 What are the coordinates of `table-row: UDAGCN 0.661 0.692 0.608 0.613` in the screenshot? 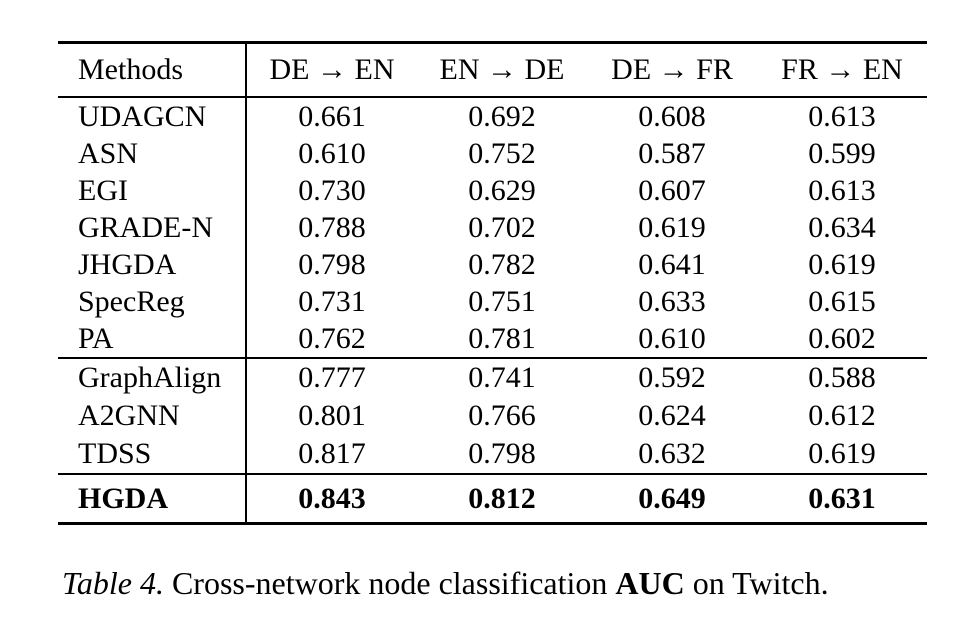 It's located at (492, 116).